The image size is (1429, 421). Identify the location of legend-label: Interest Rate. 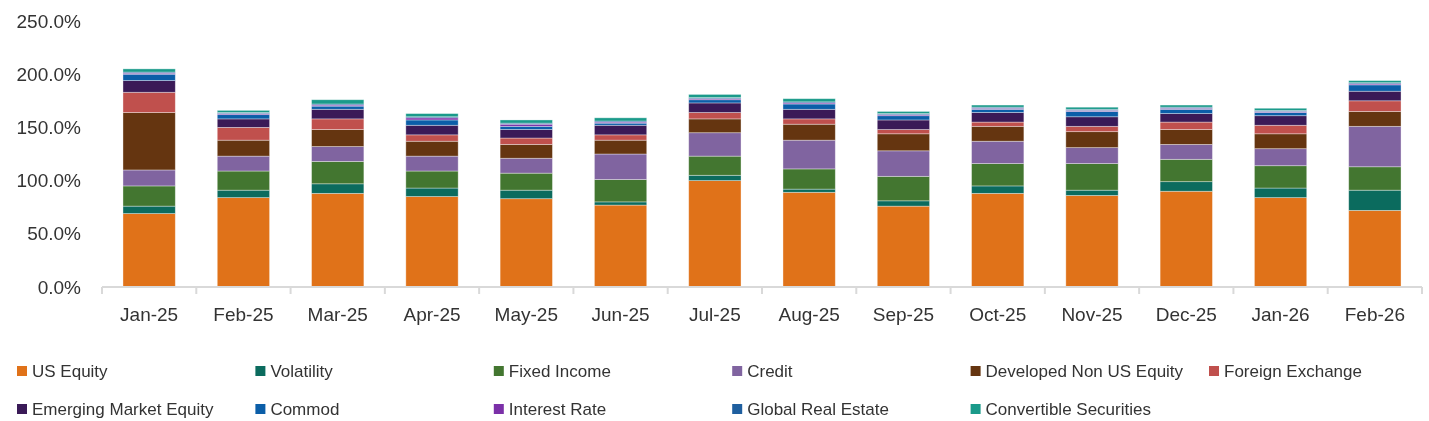
(557, 409).